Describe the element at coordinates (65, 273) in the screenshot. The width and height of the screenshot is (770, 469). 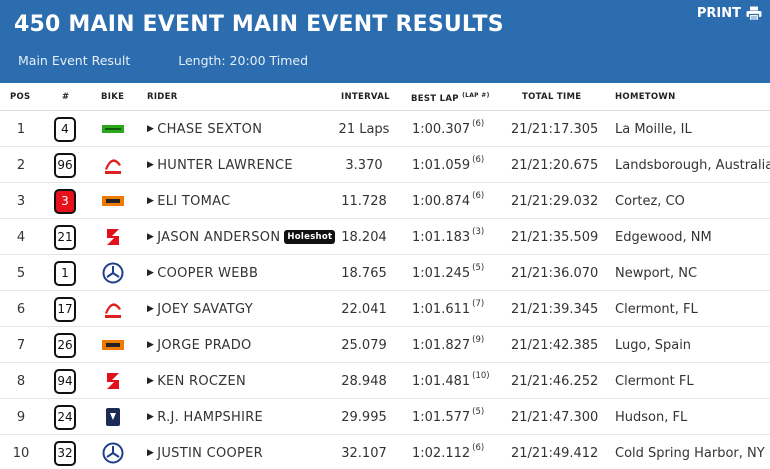
I see `number-plate: 1` at that location.